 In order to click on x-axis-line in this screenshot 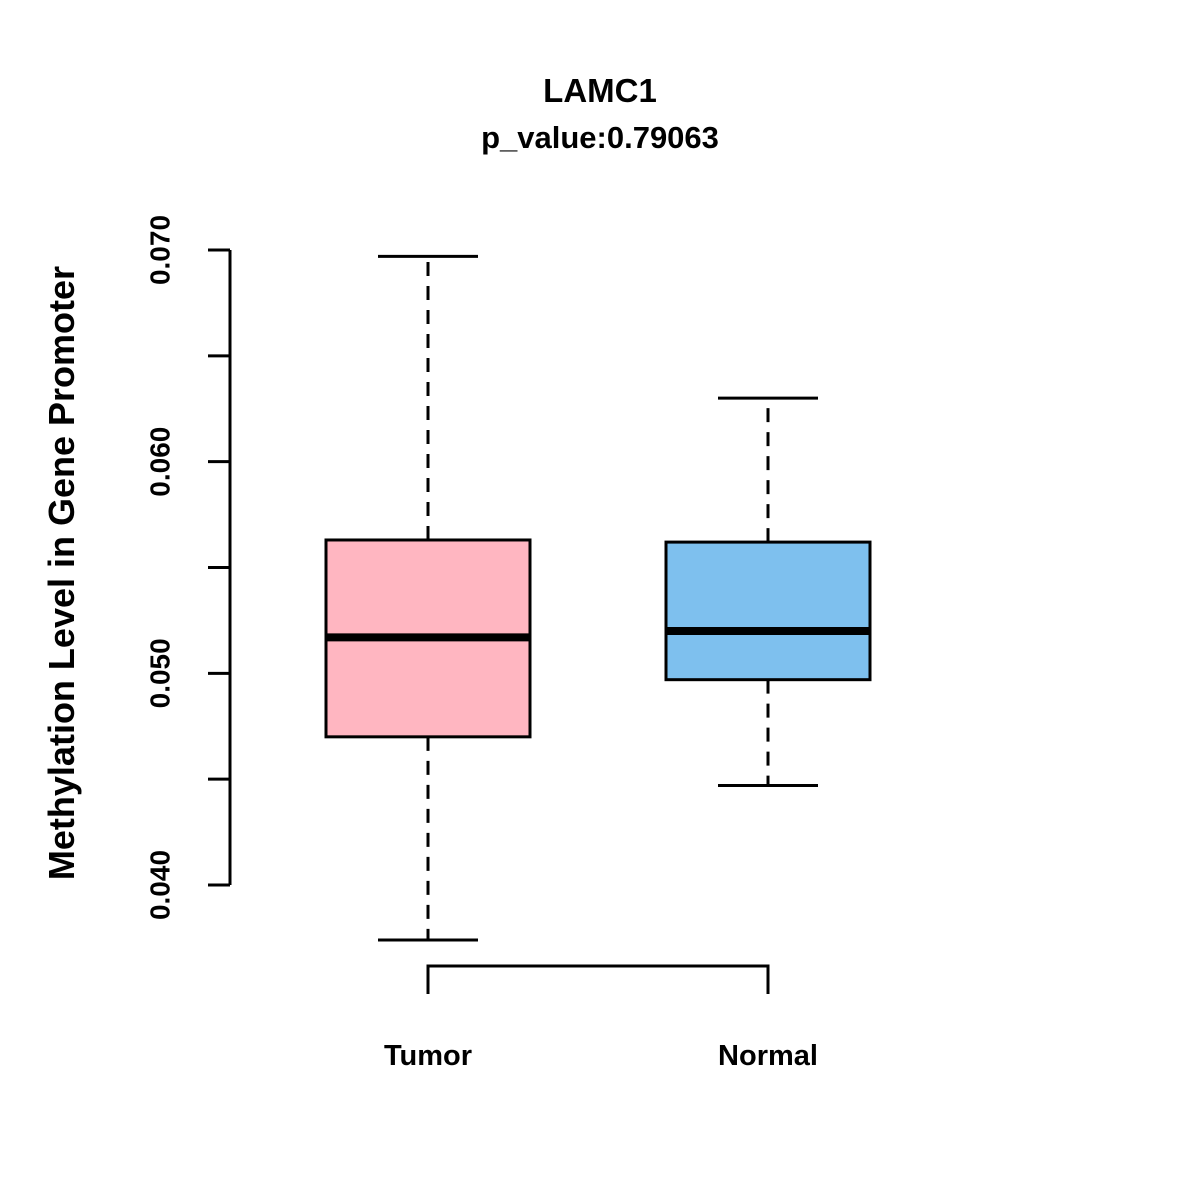, I will do `click(598, 979)`.